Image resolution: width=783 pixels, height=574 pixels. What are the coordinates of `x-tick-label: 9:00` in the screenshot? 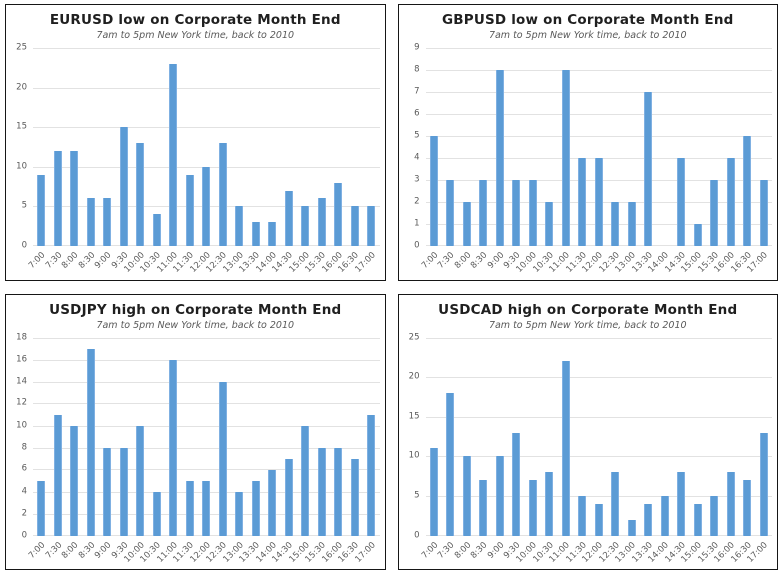 It's located at (103, 260).